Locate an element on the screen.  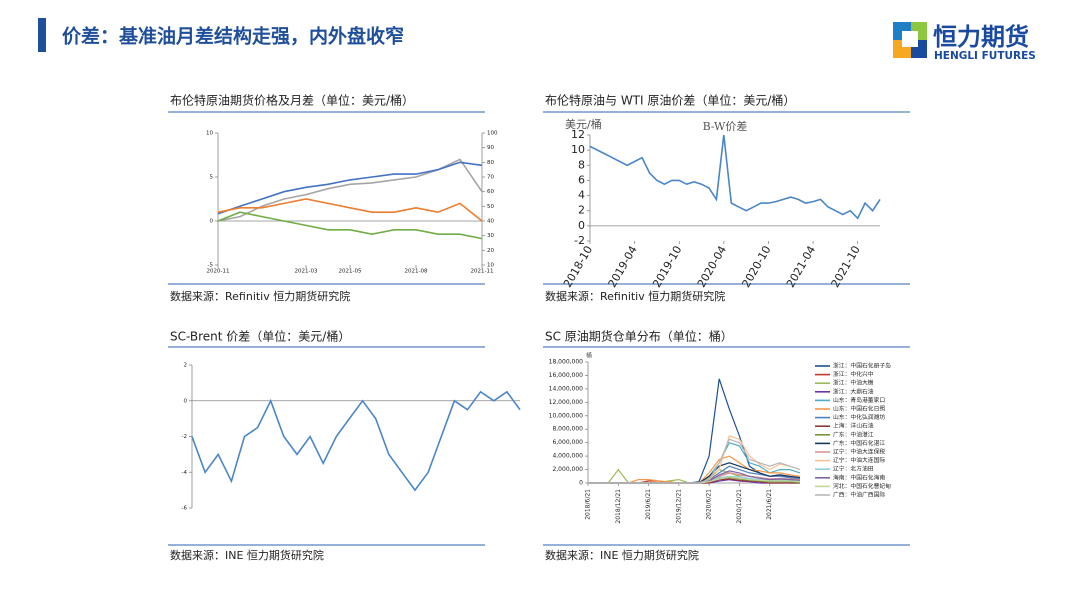
y-tick-label: 6,000,000 is located at coordinates (567, 442).